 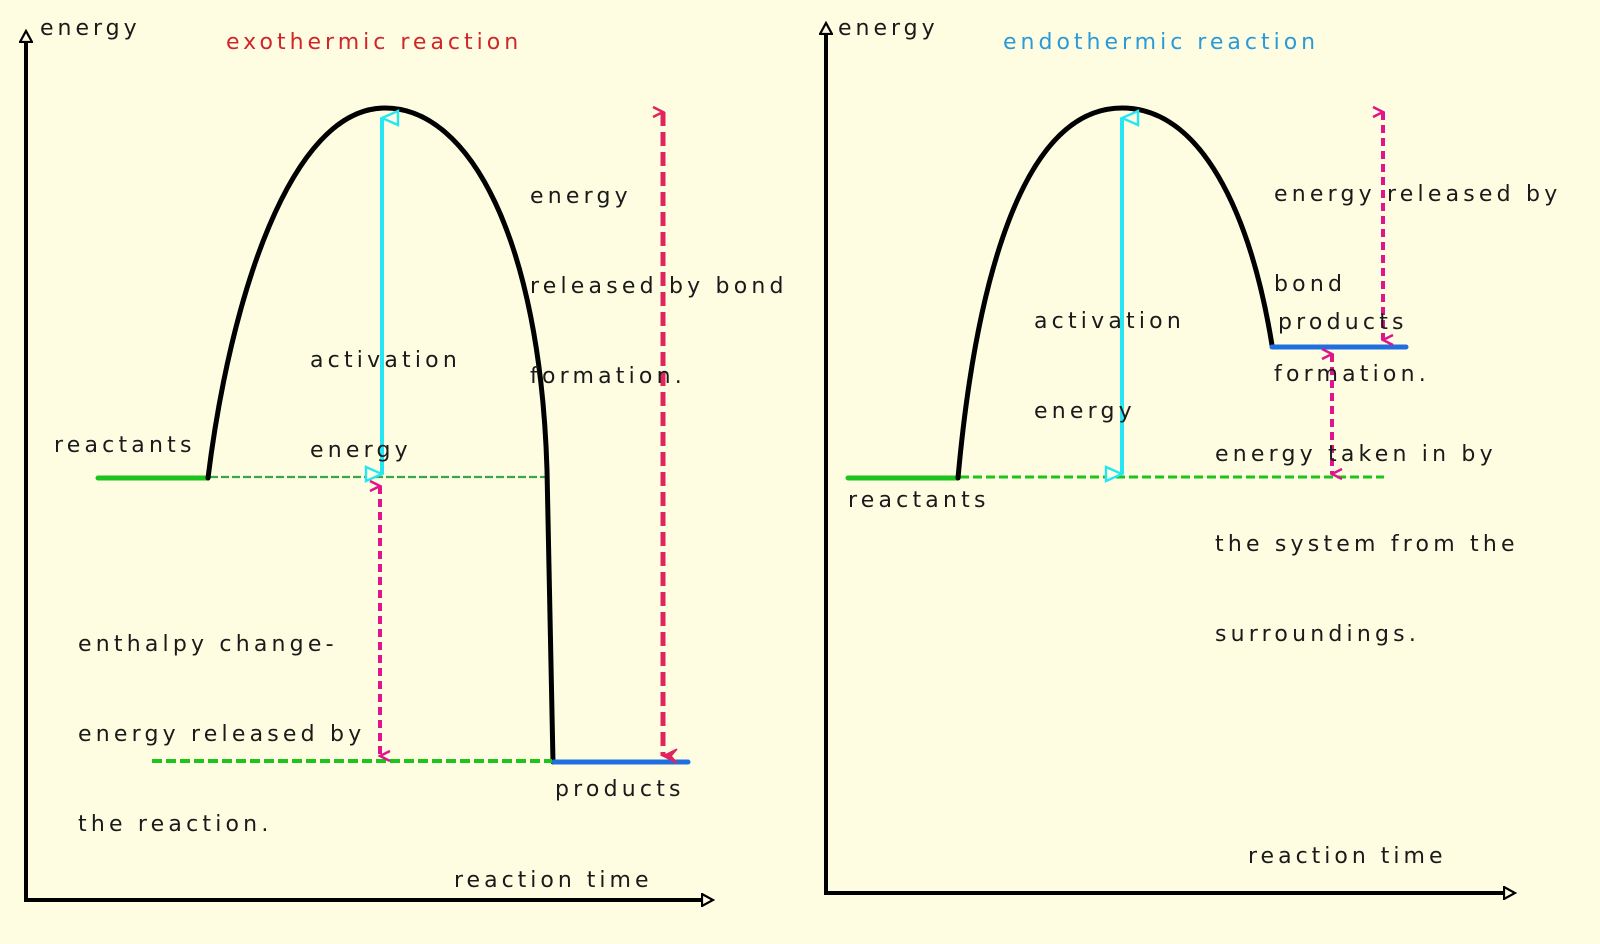 I want to click on label-line: surroundings., so click(x=1318, y=634).